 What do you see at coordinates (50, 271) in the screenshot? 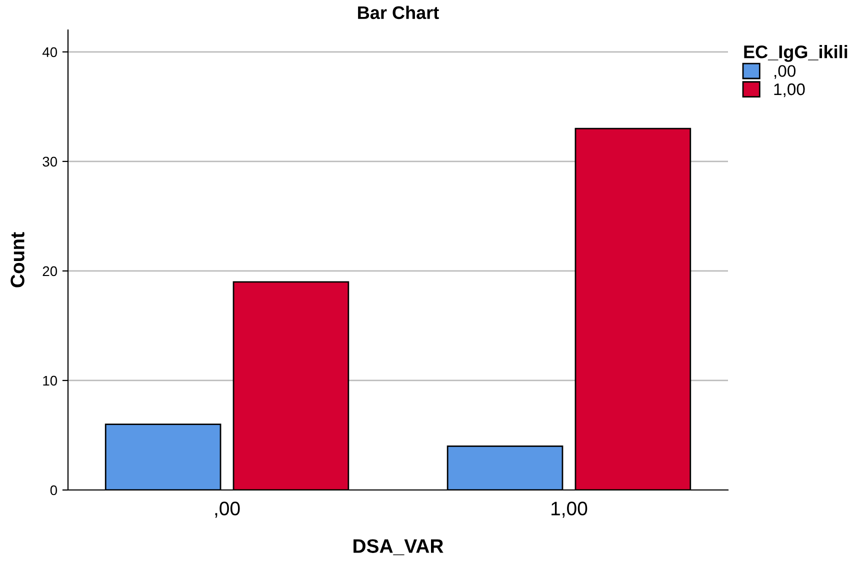
I see `y-tick-label: 20` at bounding box center [50, 271].